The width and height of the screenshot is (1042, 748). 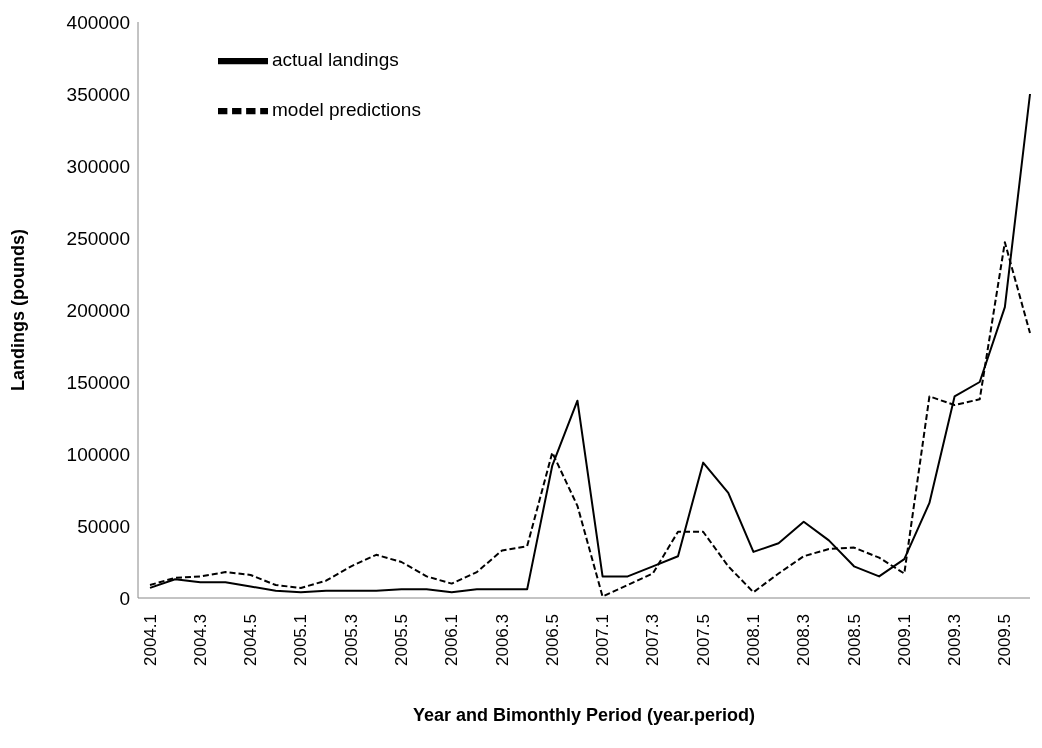 What do you see at coordinates (653, 640) in the screenshot?
I see `x-tick-label: 2007.3` at bounding box center [653, 640].